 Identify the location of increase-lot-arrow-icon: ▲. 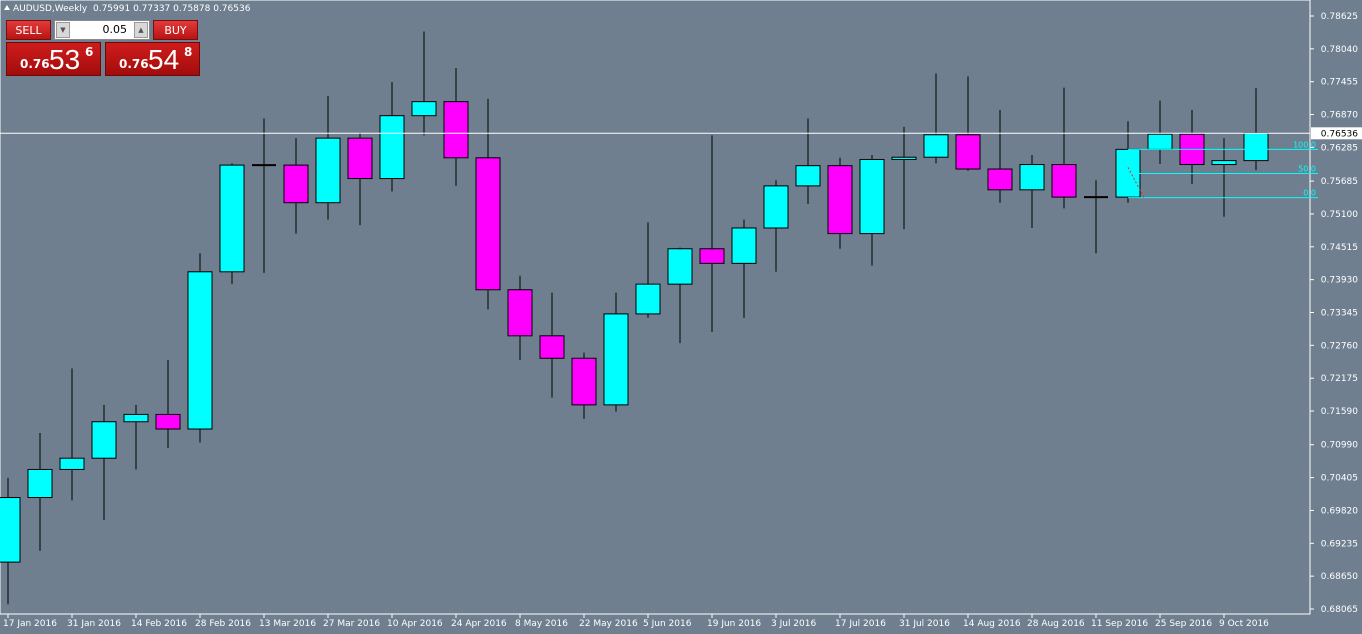
(141, 30).